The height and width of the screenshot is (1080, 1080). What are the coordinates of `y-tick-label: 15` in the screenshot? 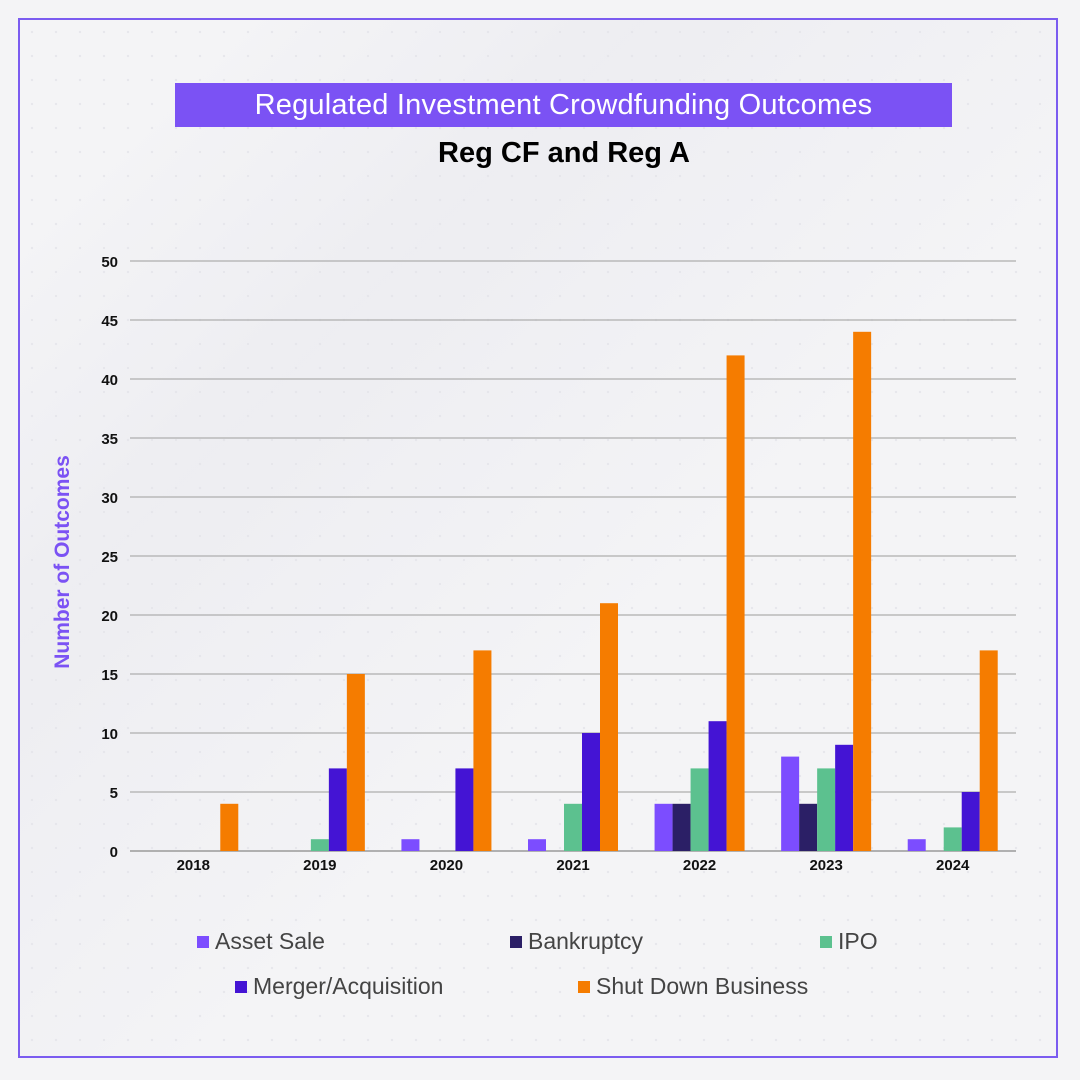 It's located at (109, 675).